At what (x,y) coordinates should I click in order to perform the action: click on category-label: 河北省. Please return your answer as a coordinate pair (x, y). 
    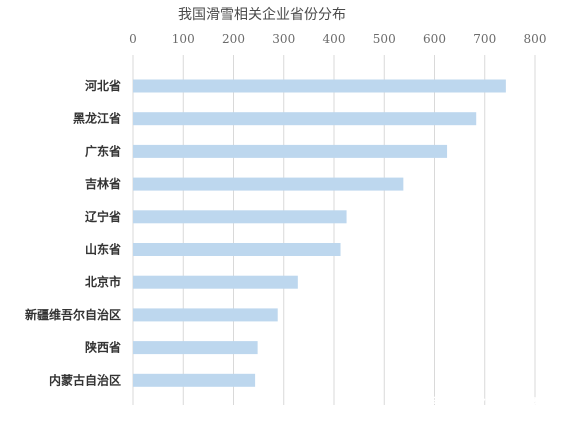
    Looking at the image, I should click on (102, 85).